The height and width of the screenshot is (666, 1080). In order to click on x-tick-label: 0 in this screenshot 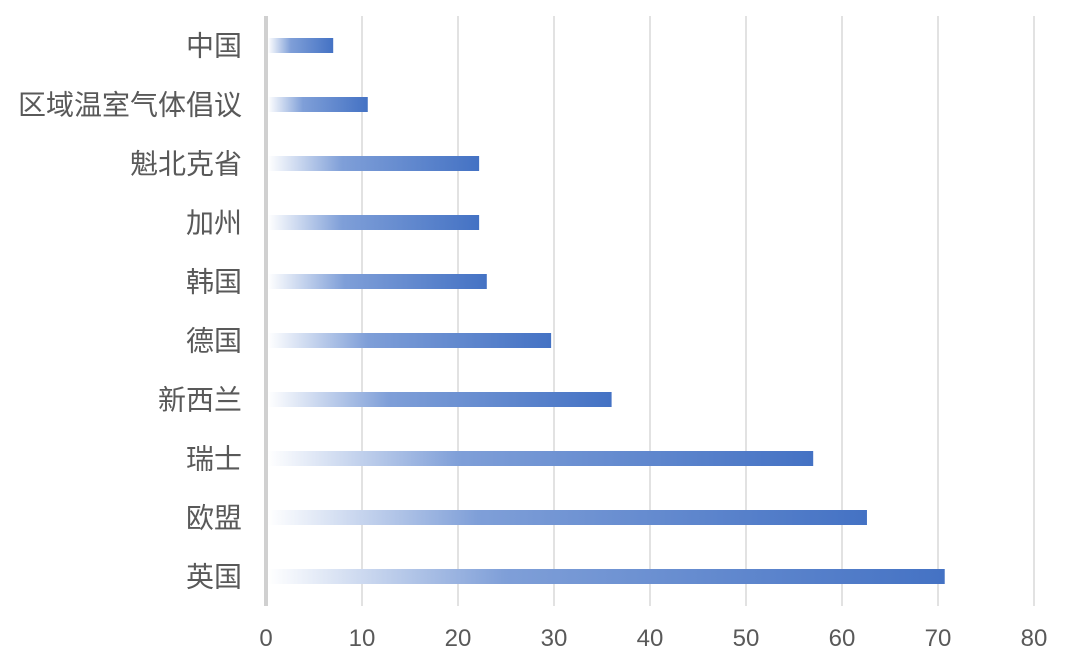, I will do `click(265, 638)`.